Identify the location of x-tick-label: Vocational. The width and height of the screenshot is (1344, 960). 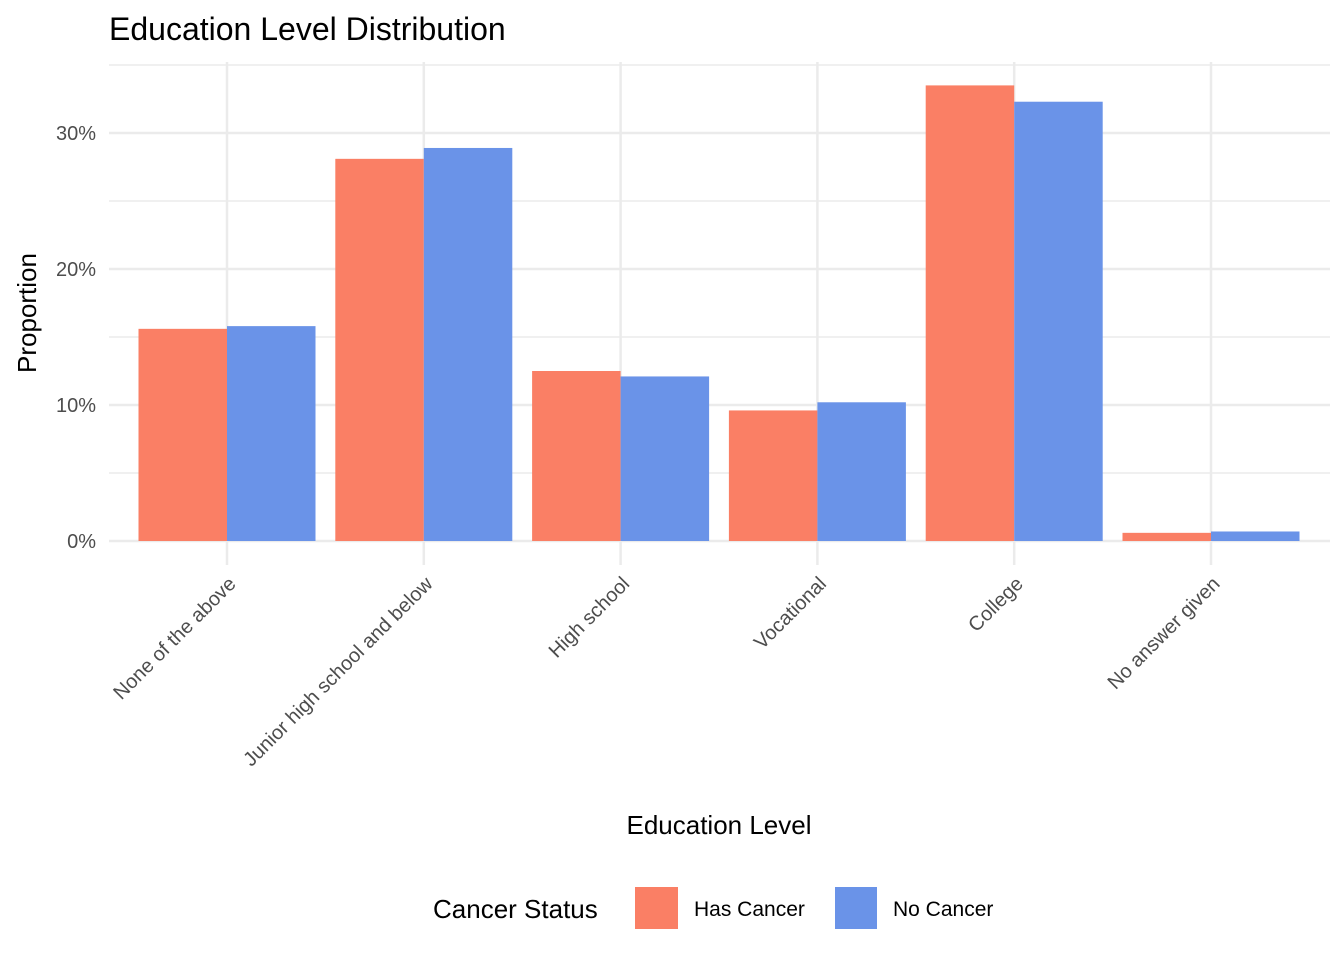
(790, 613).